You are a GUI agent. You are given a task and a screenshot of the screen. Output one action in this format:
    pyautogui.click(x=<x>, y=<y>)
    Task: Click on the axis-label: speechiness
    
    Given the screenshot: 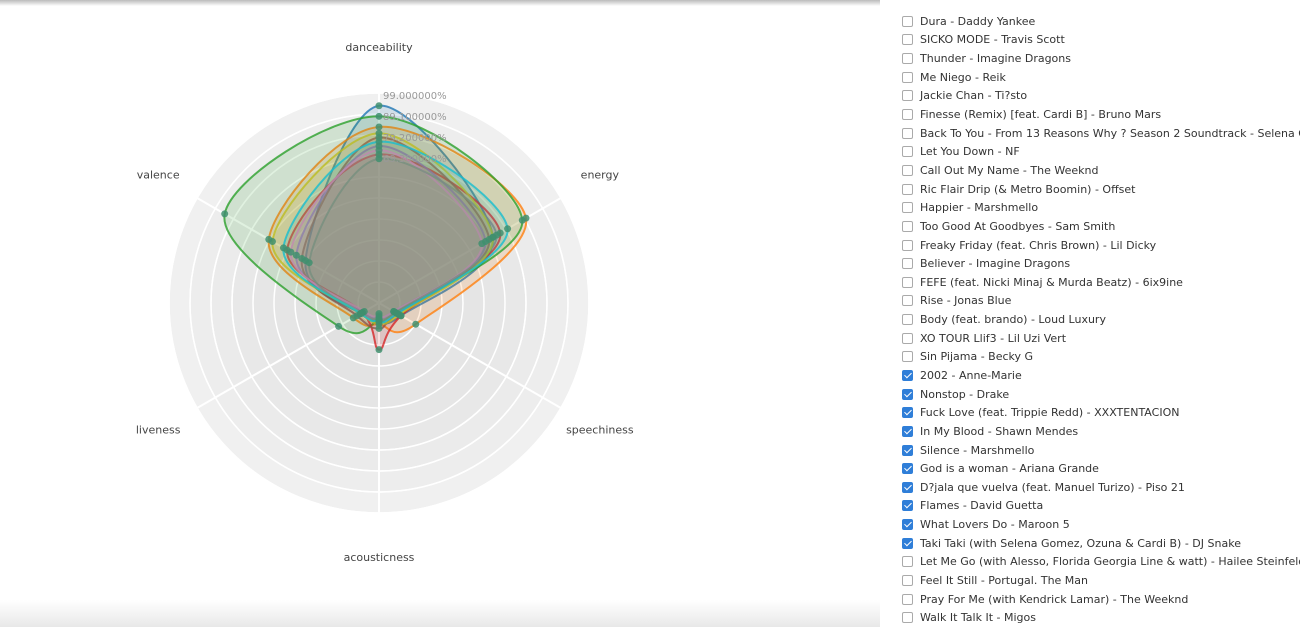 What is the action you would take?
    pyautogui.click(x=600, y=430)
    